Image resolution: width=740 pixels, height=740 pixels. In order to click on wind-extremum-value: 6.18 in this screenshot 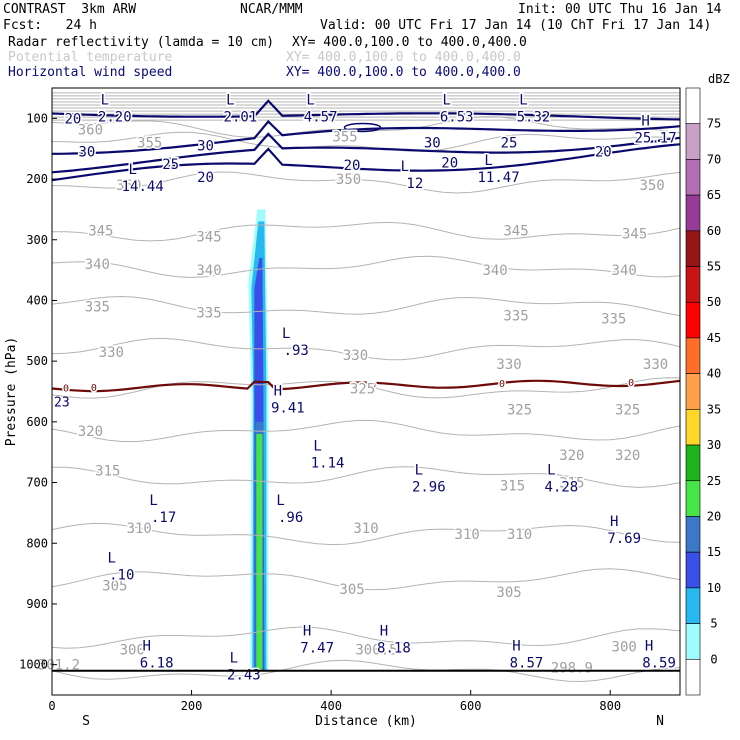, I will do `click(157, 664)`.